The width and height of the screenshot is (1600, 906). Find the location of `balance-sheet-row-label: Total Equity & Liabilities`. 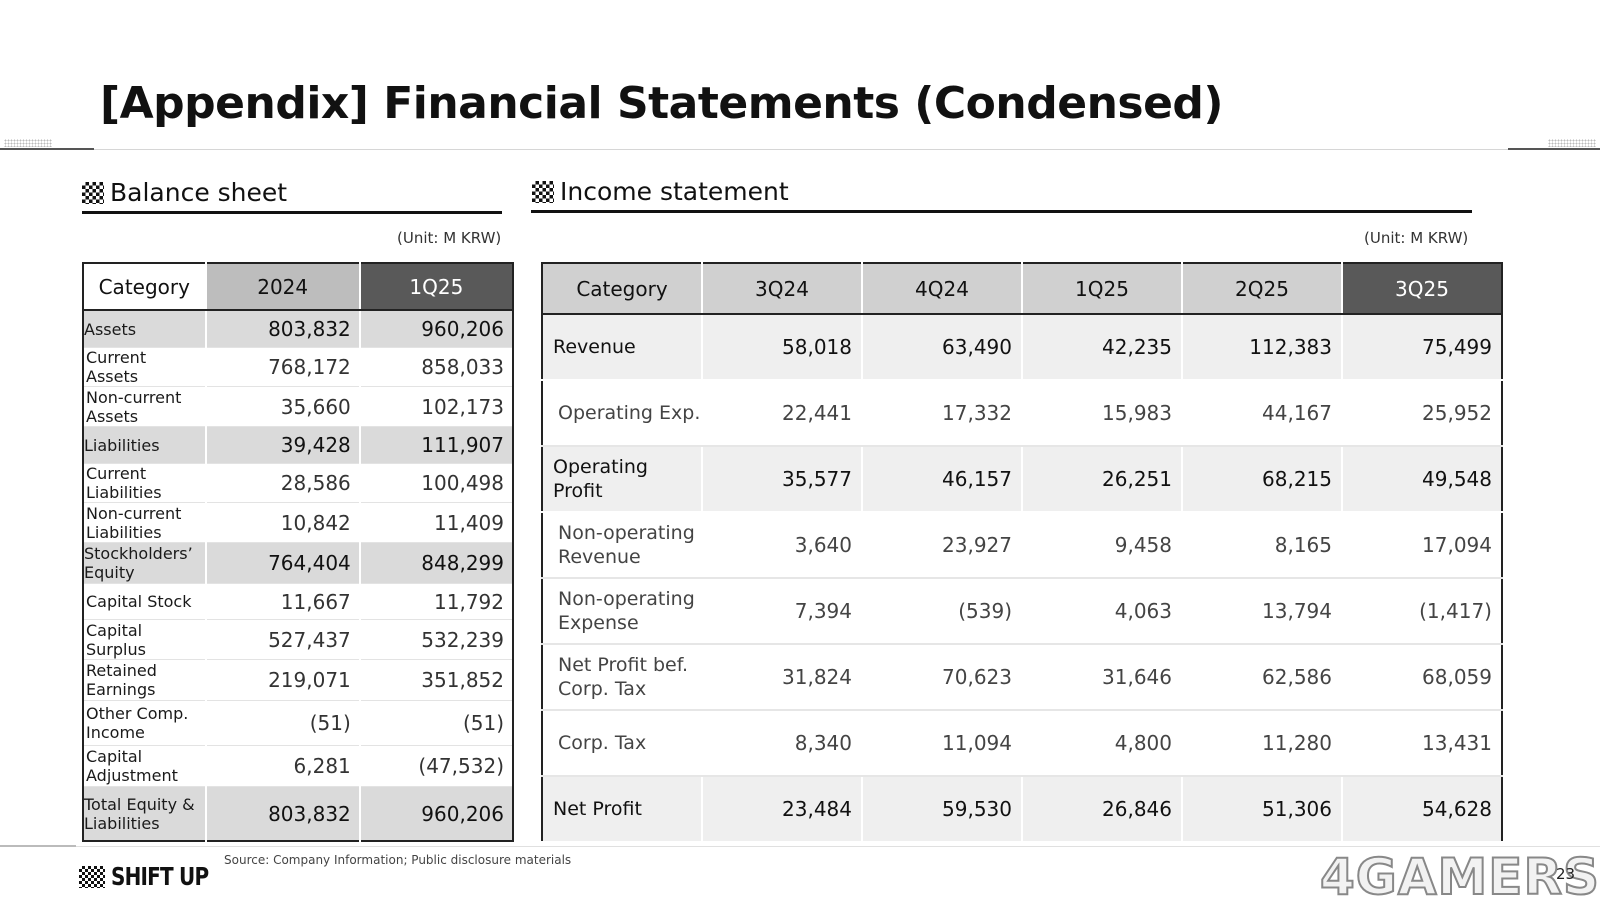

balance-sheet-row-label: Total Equity & Liabilities is located at coordinates (144, 814).